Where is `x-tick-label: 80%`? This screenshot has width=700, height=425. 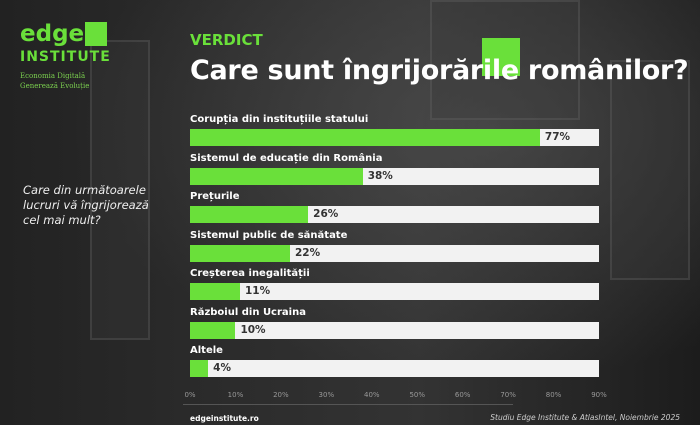
x-tick-label: 80% is located at coordinates (553, 395).